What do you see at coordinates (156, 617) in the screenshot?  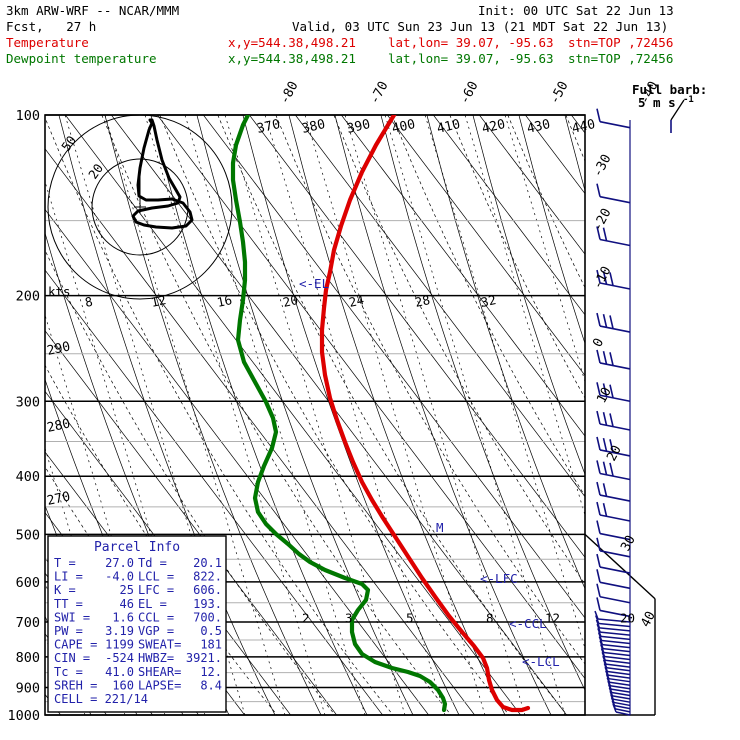 I see `parcel-label-r: CCL =` at bounding box center [156, 617].